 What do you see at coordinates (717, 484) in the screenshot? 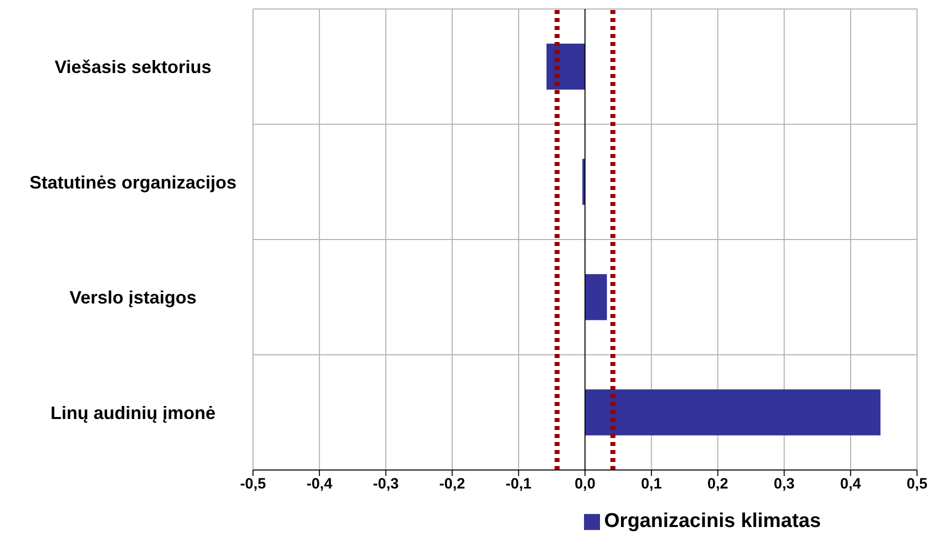
I see `x-tick-label: 0,2` at bounding box center [717, 484].